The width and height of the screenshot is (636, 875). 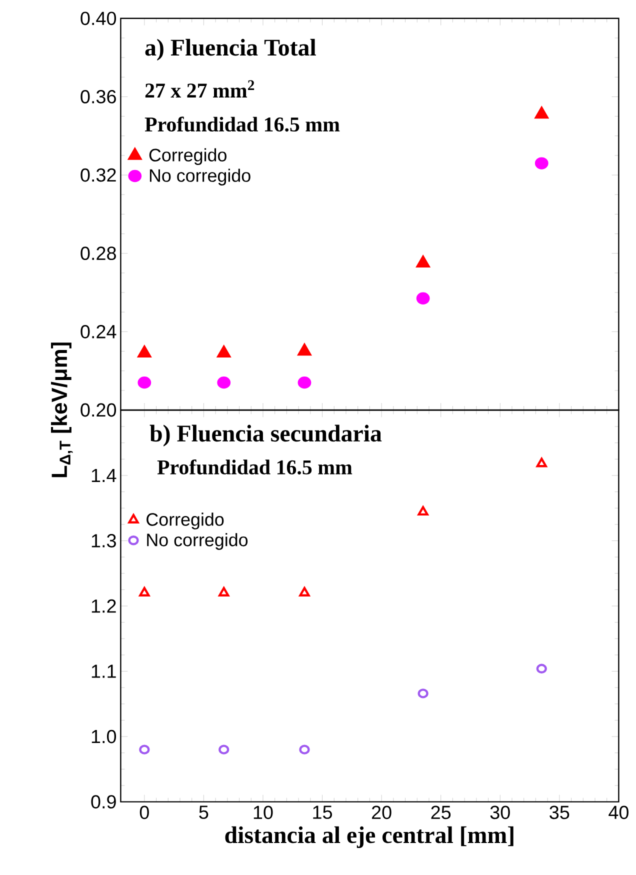 I want to click on y-tick-label: 0.24, so click(x=98, y=331).